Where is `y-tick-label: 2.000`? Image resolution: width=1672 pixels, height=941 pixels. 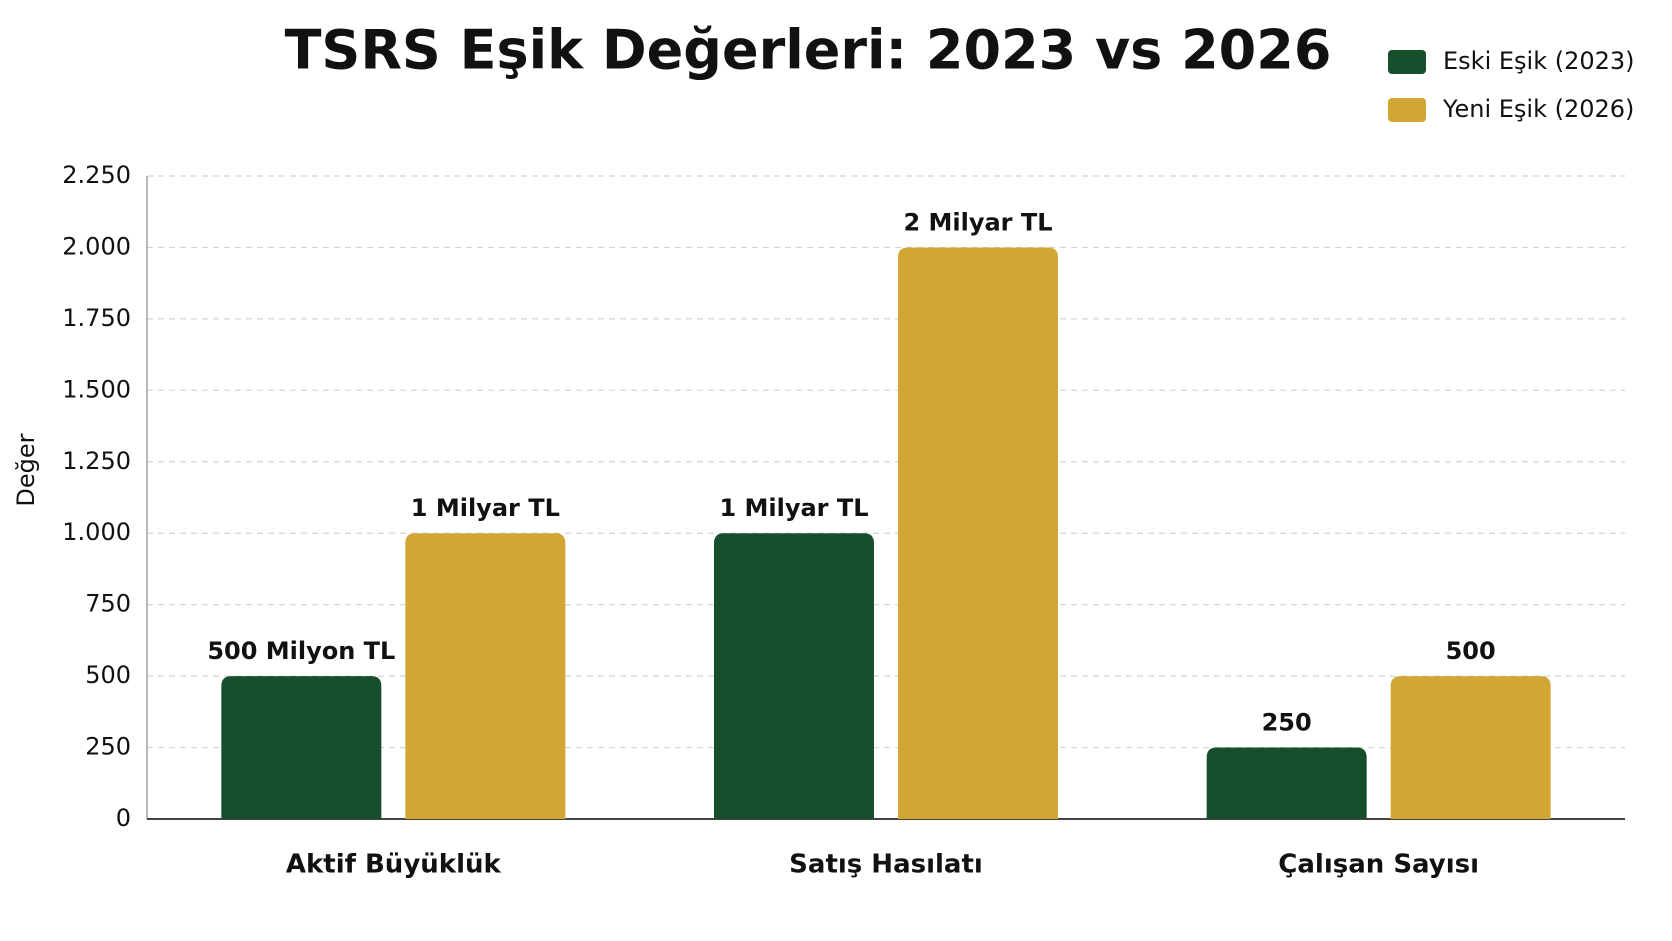
y-tick-label: 2.000 is located at coordinates (96, 246).